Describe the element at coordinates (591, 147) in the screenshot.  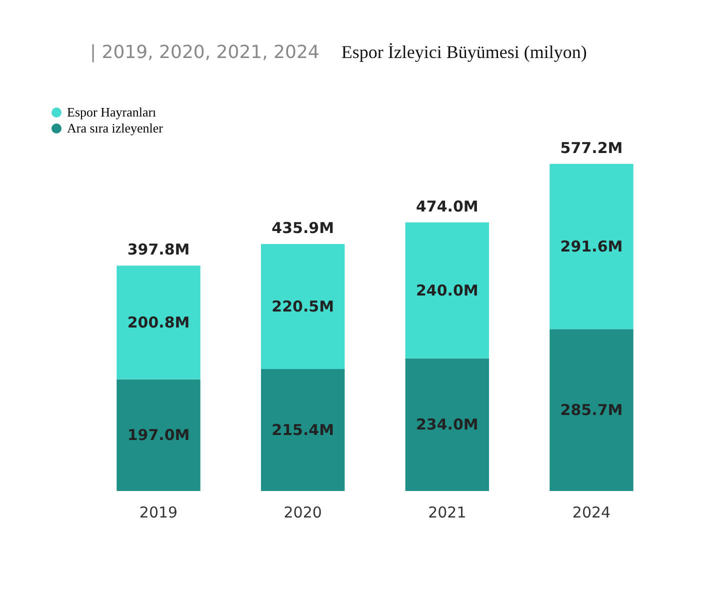
I see `total-label: 577.2M` at that location.